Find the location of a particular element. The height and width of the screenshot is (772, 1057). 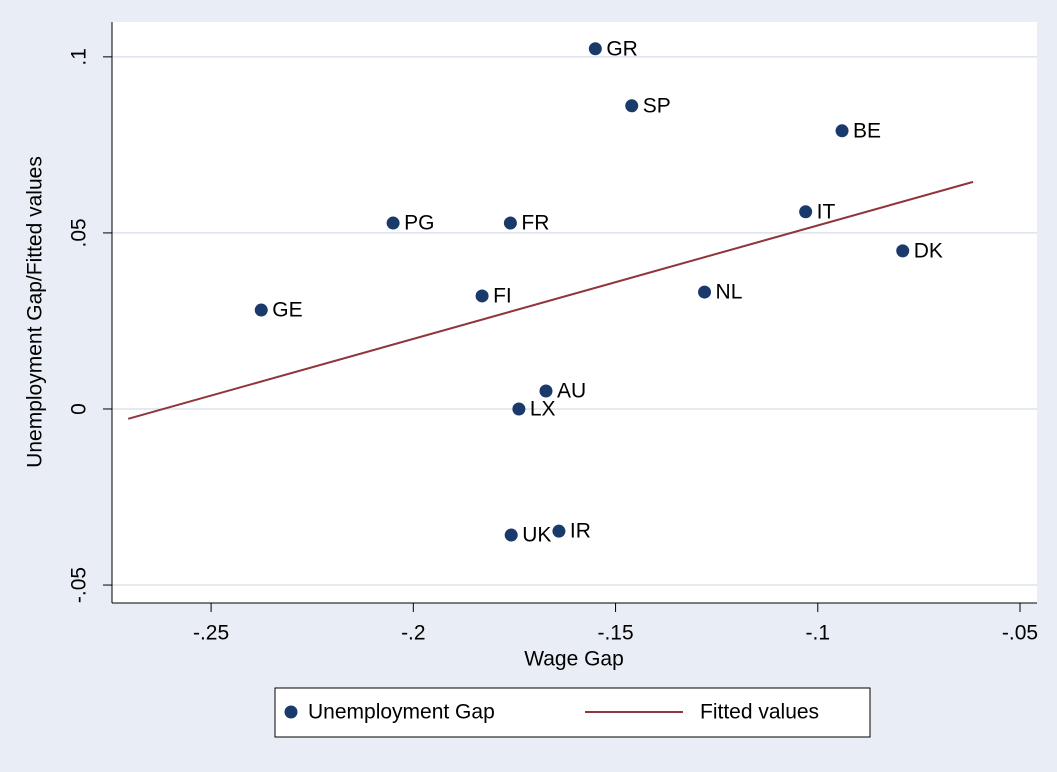

x-tick-label: -.05 is located at coordinates (1020, 633).